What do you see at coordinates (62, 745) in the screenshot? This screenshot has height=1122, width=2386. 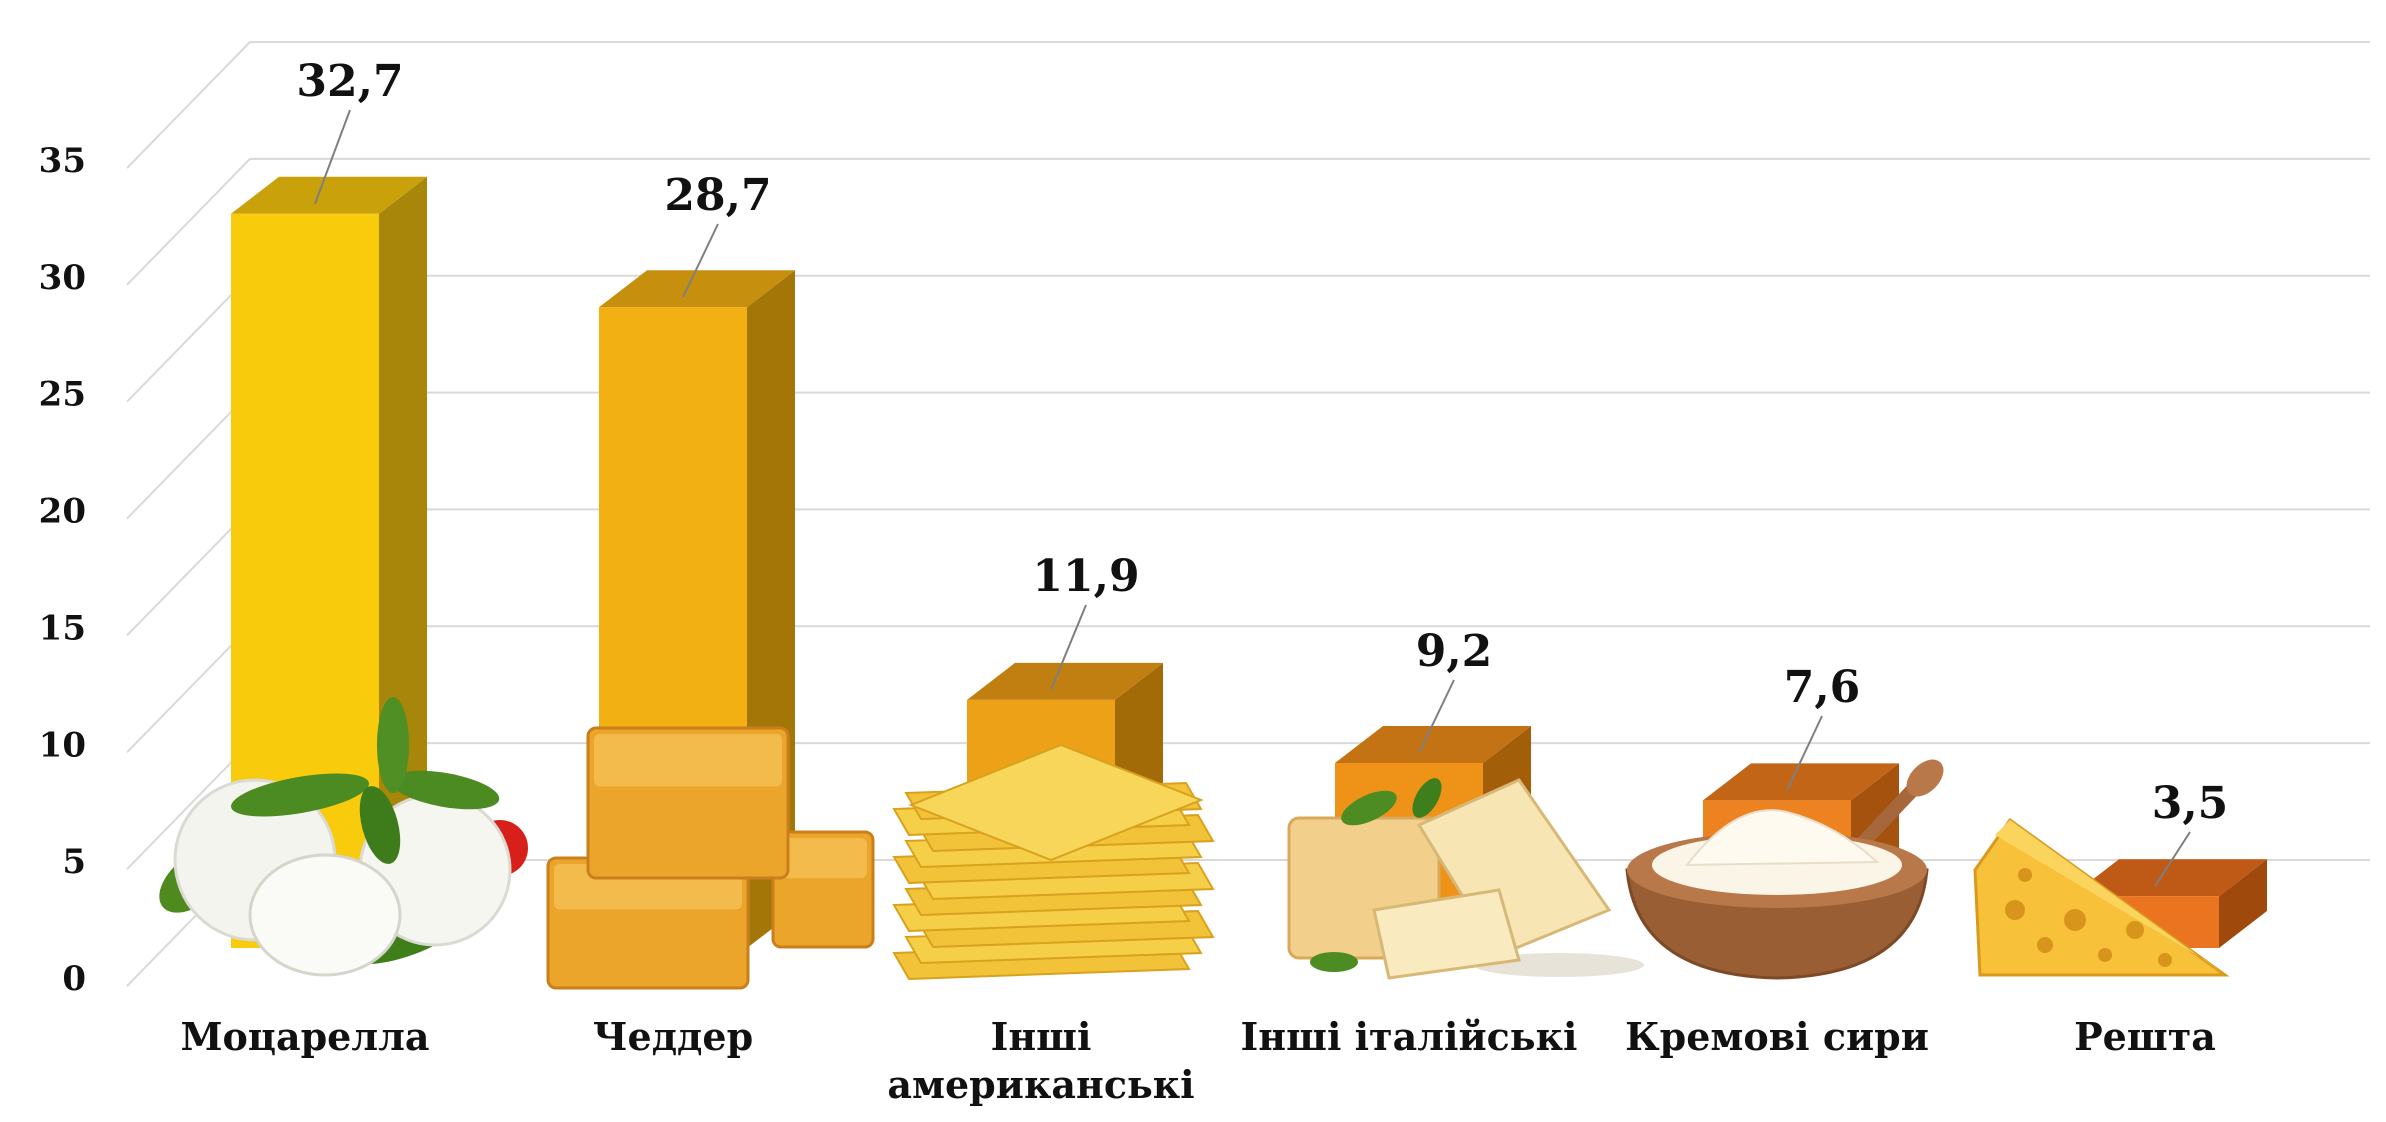 I see `y-tick-label: 10` at bounding box center [62, 745].